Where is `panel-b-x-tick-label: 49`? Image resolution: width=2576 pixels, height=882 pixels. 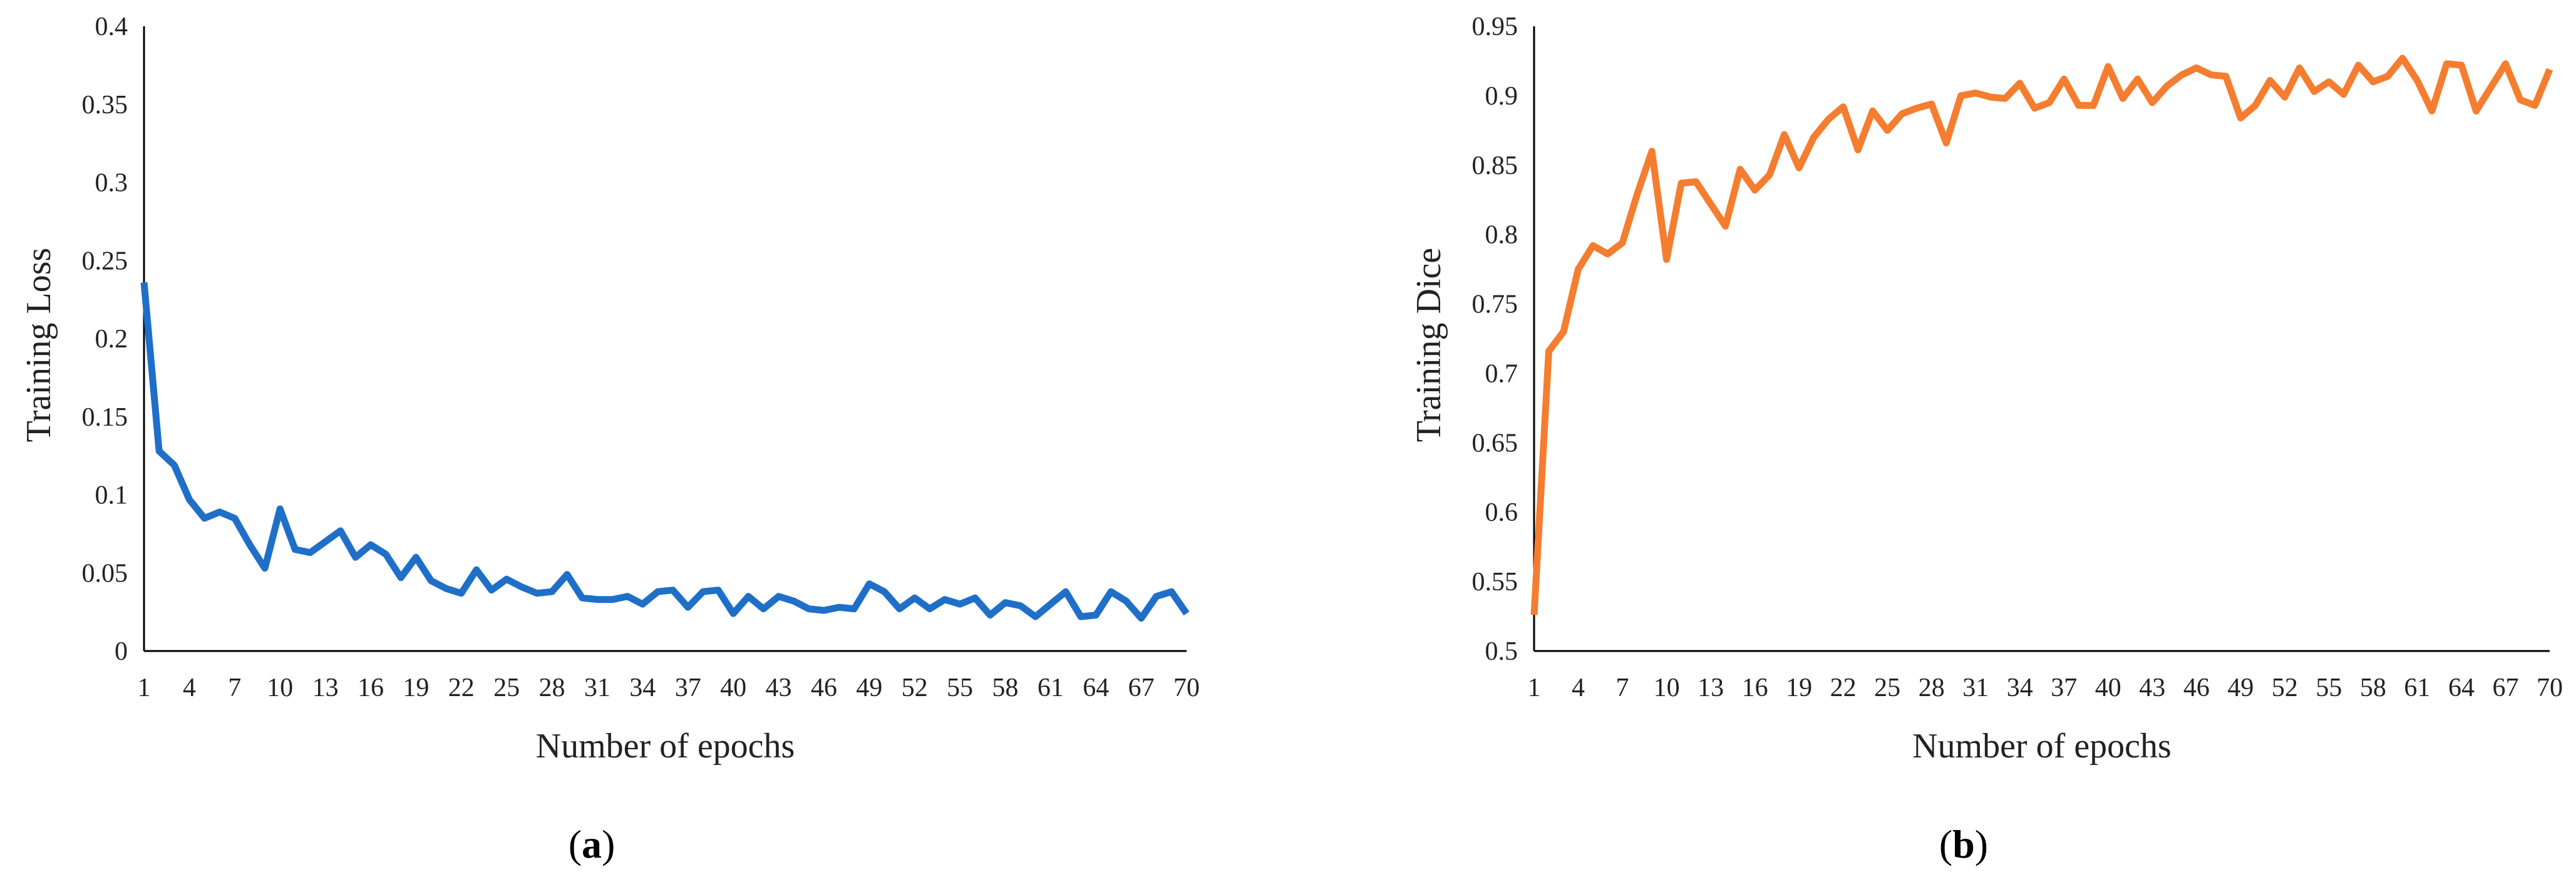 panel-b-x-tick-label: 49 is located at coordinates (2241, 688).